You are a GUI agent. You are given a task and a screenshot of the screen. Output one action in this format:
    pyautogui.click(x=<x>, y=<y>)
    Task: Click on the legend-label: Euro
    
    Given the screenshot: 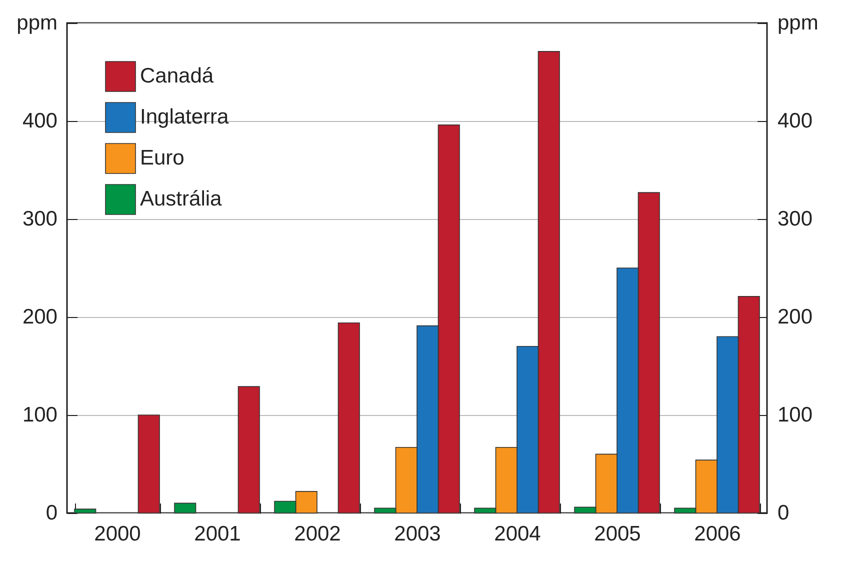 What is the action you would take?
    pyautogui.click(x=162, y=158)
    